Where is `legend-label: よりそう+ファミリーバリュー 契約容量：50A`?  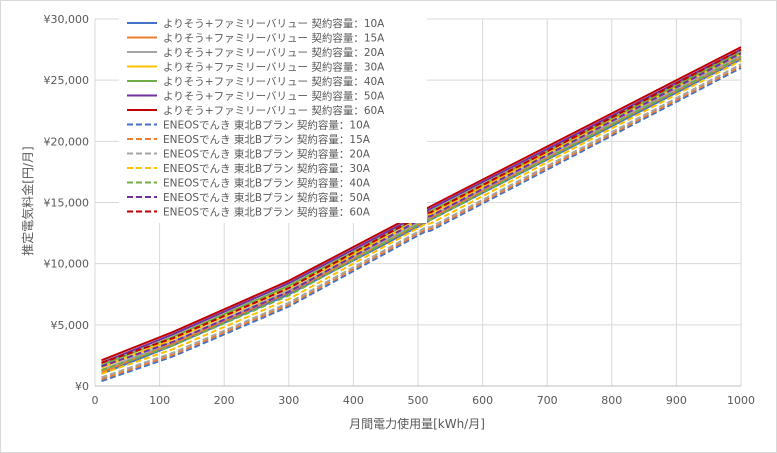
legend-label: よりそう+ファミリーバリュー 契約容量：50A is located at coordinates (274, 96).